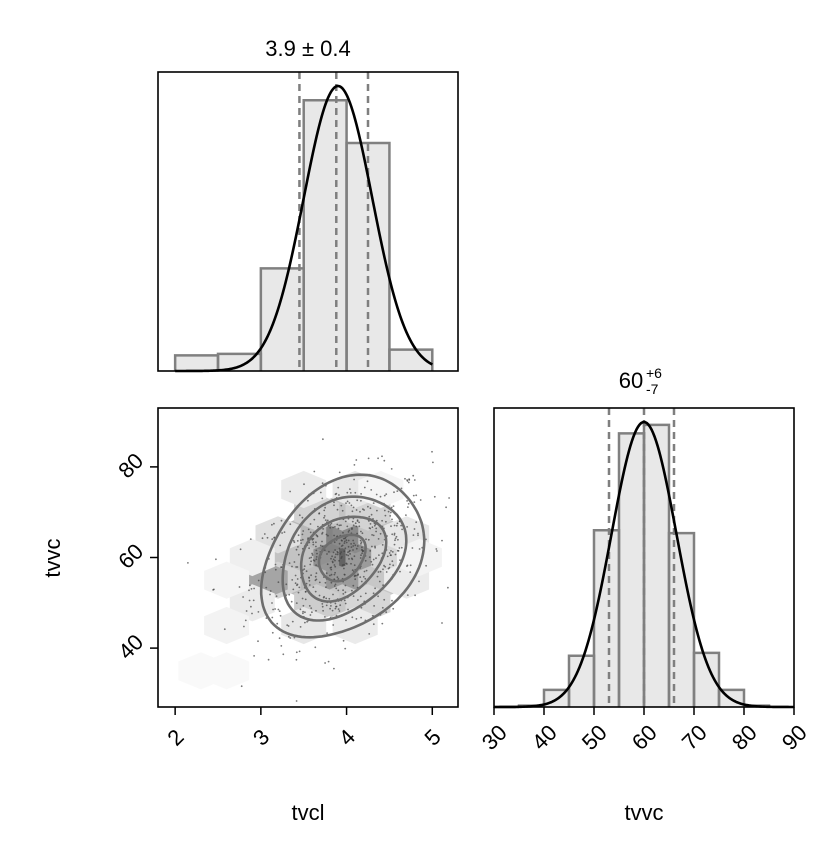 The height and width of the screenshot is (858, 826). Describe the element at coordinates (135, 556) in the screenshot. I see `tvvc-y-ticks: 40 60 80` at that location.